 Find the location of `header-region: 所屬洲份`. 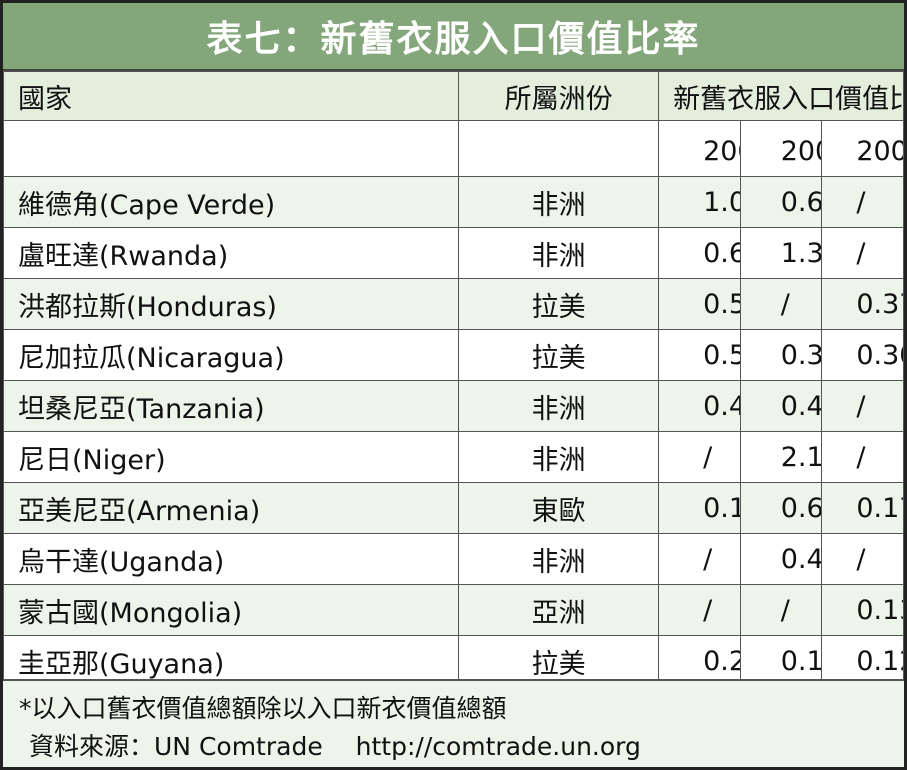

header-region: 所屬洲份 is located at coordinates (559, 96).